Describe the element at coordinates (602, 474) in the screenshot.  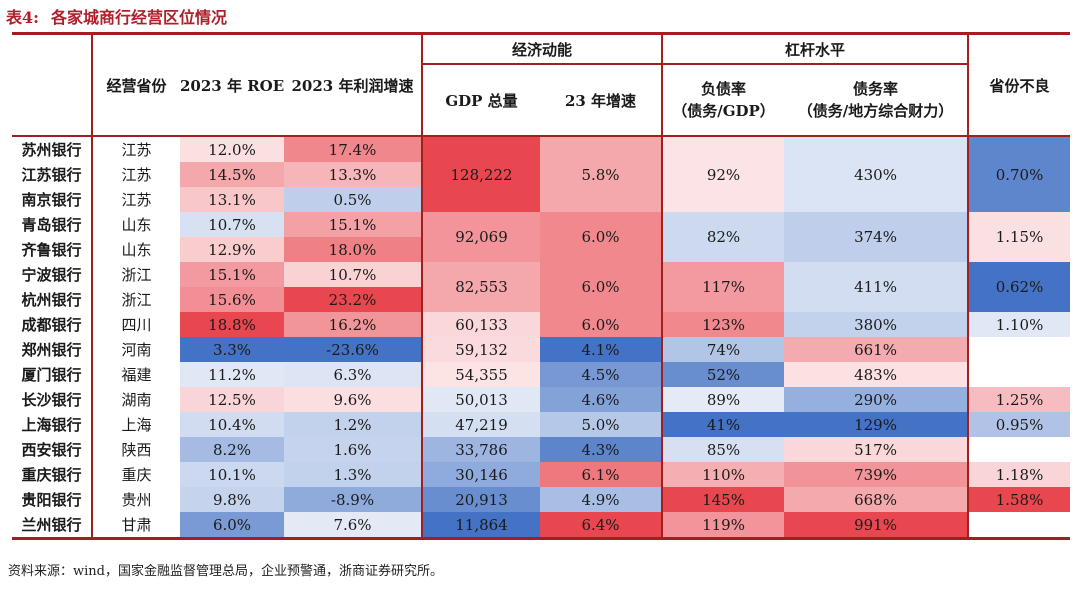
I see `gdp-growth-cell: 6.1%` at that location.